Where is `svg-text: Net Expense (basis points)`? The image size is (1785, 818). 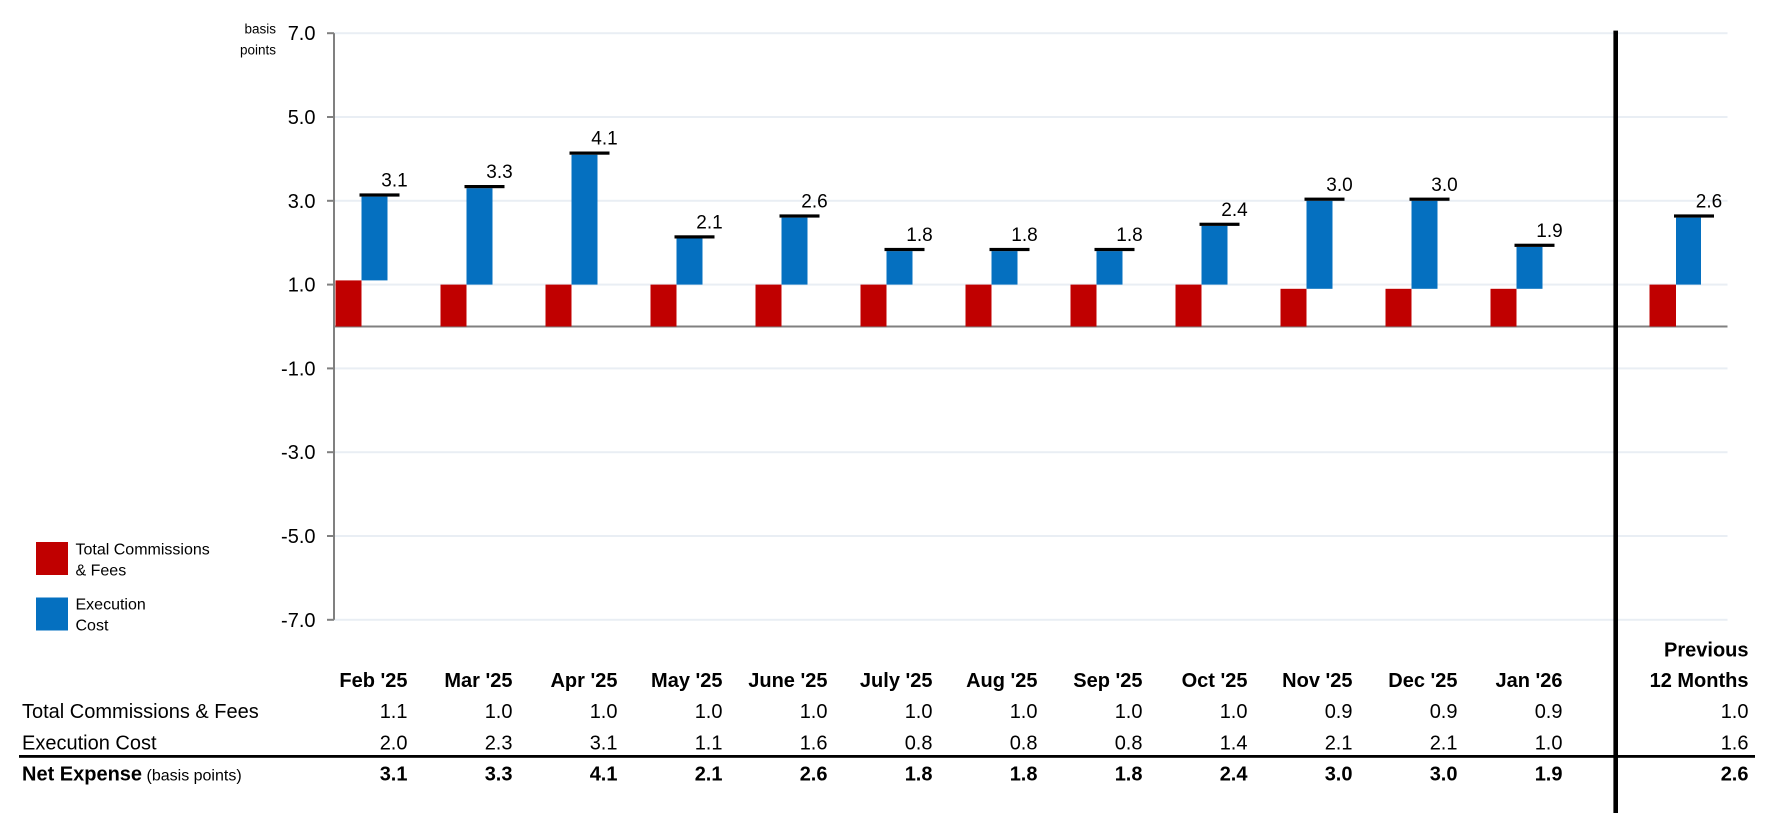
svg-text: Net Expense (basis points) is located at coordinates (132, 775).